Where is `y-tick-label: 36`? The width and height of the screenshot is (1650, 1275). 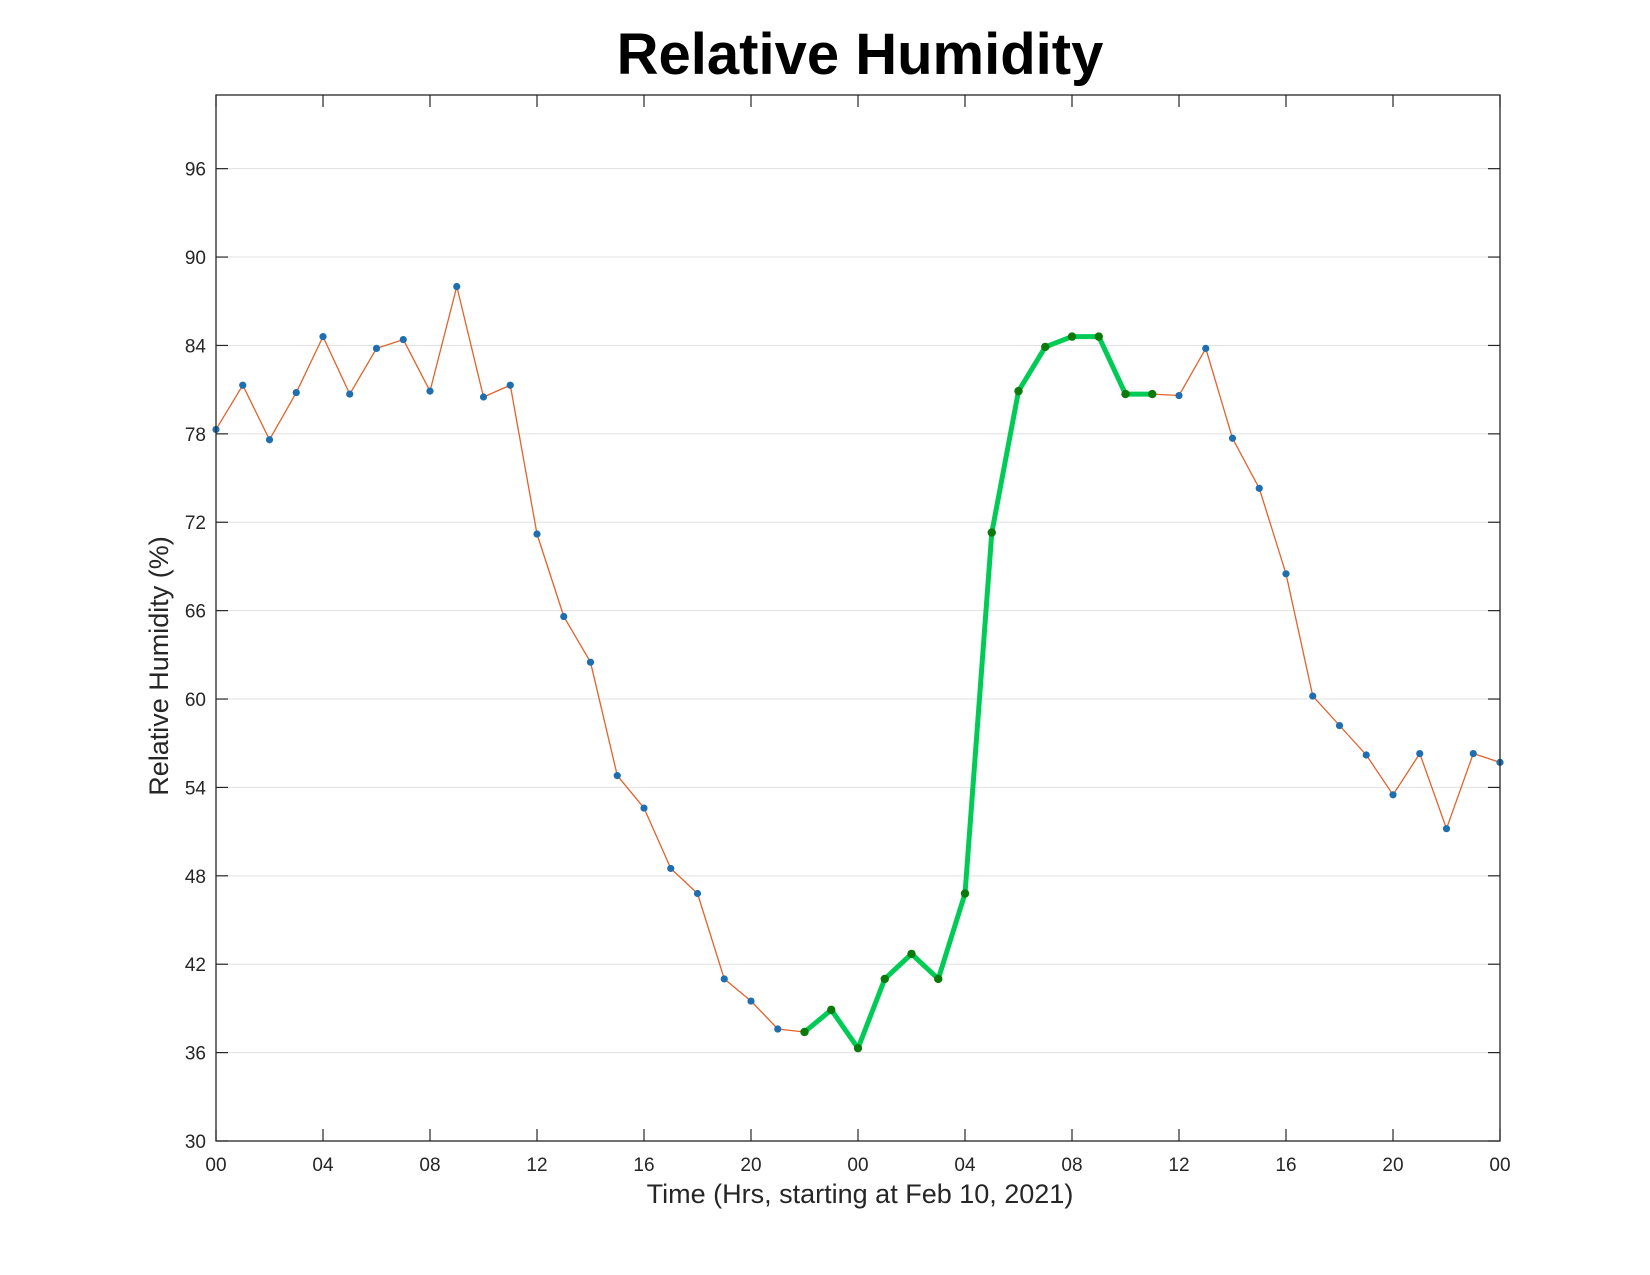 y-tick-label: 36 is located at coordinates (195, 1054).